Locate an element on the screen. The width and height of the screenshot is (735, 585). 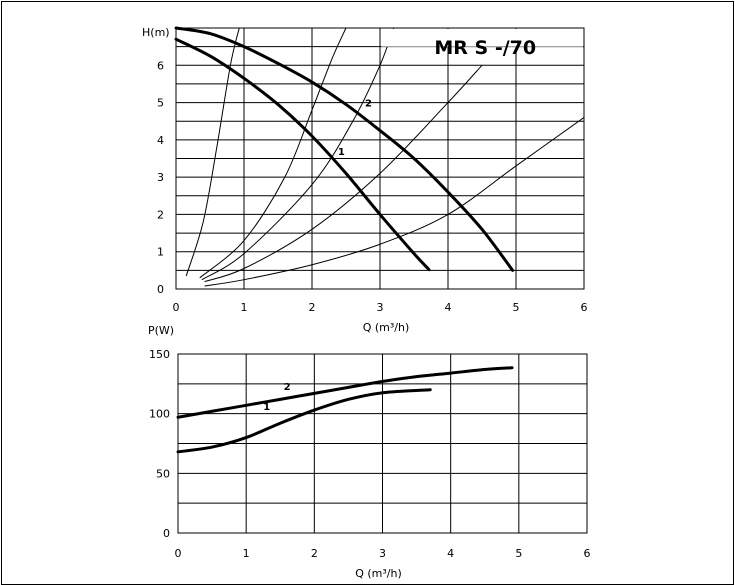
power-x-tick: 6 is located at coordinates (587, 553).